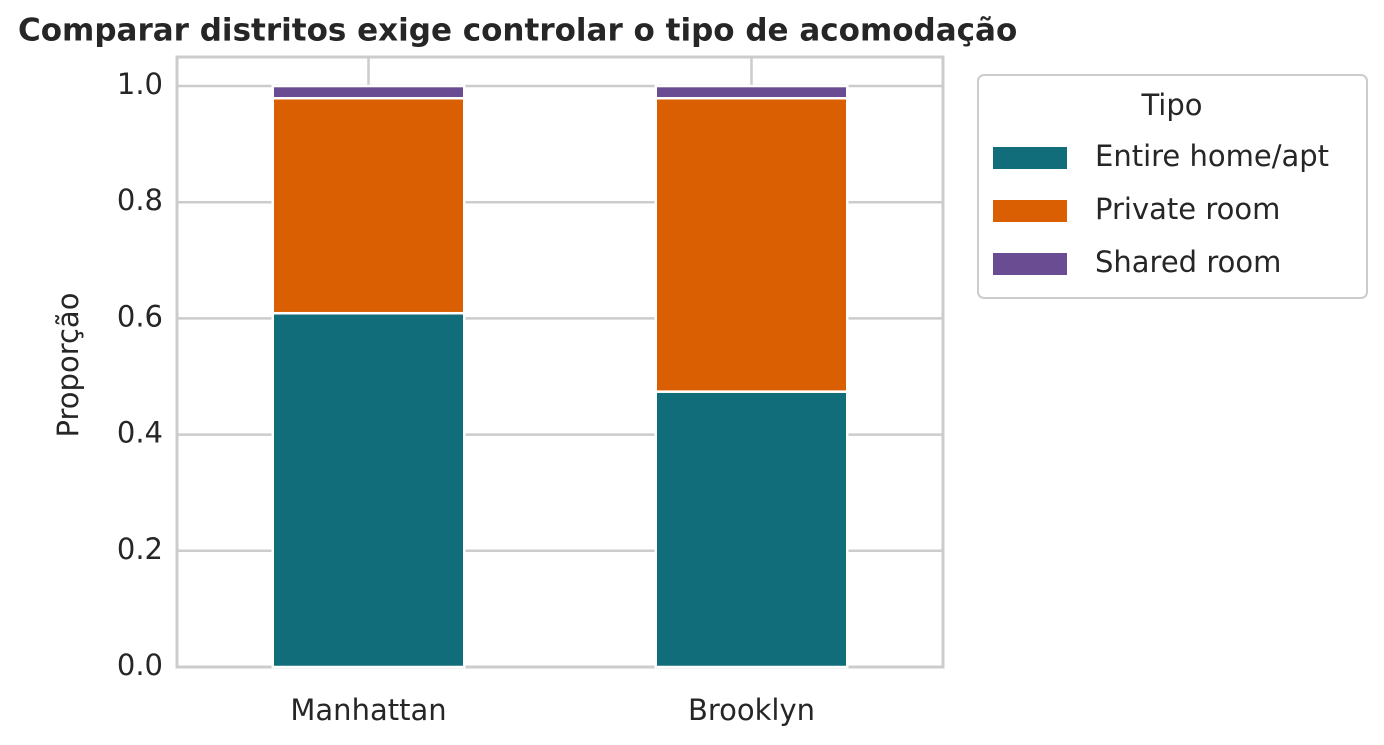  What do you see at coordinates (68, 365) in the screenshot?
I see `y-axis-label: Proporção` at bounding box center [68, 365].